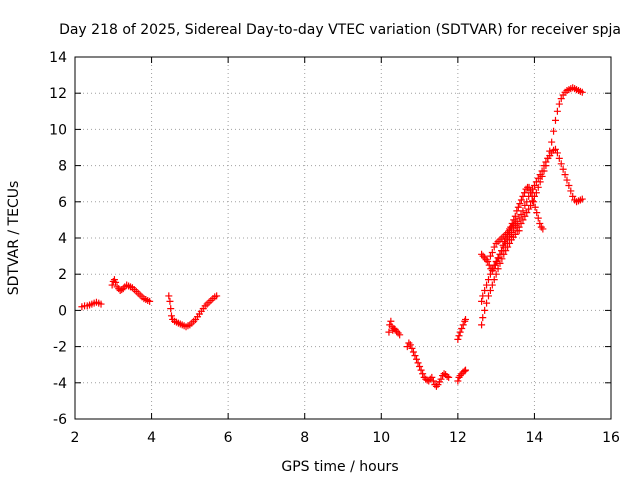  I want to click on y-tick-label: 0, so click(62, 311).